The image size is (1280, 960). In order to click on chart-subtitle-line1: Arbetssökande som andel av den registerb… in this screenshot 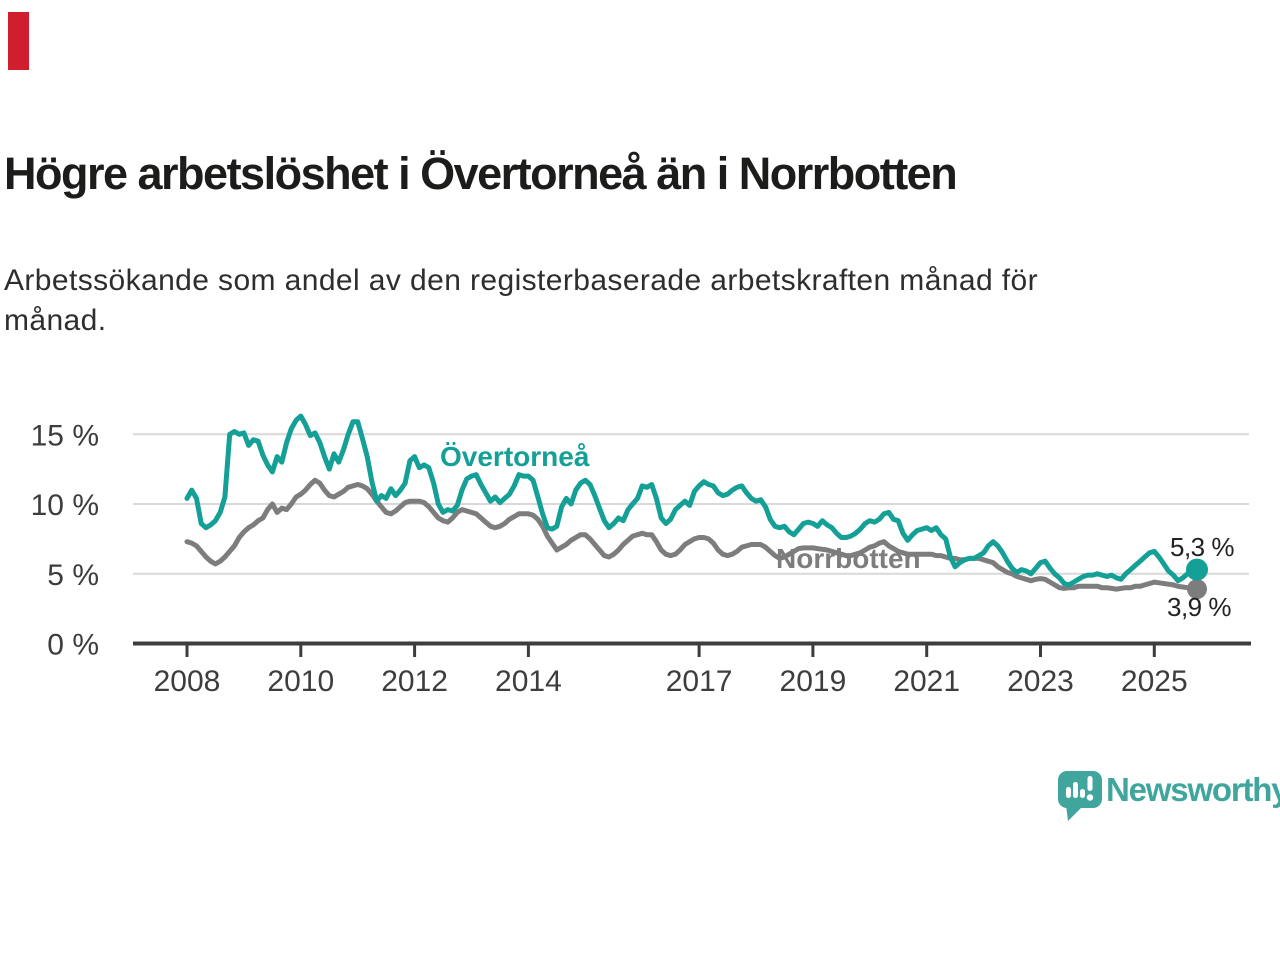, I will do `click(521, 280)`.